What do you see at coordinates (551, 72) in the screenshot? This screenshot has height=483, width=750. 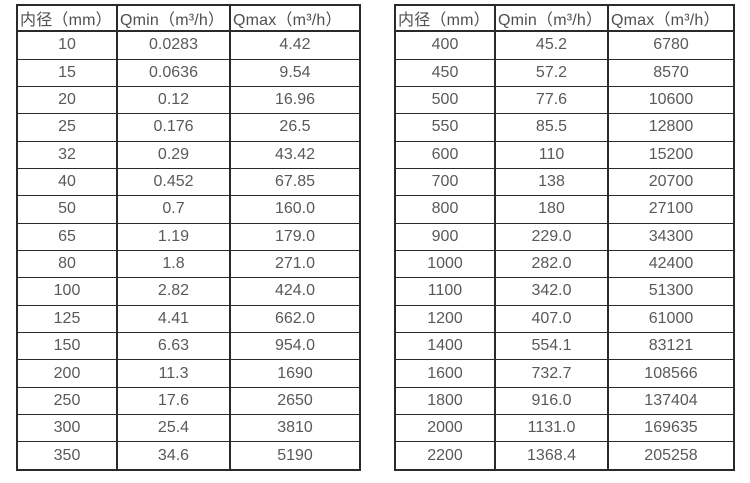 I see `qmin-cell: 57.2` at bounding box center [551, 72].